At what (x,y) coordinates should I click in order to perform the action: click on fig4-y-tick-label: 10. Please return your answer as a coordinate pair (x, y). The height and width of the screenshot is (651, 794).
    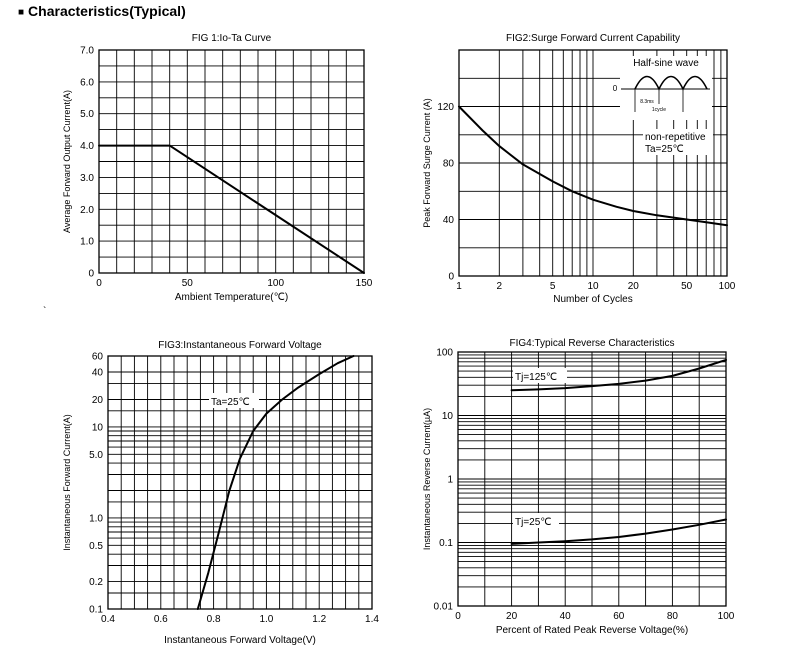
    Looking at the image, I should click on (448, 416).